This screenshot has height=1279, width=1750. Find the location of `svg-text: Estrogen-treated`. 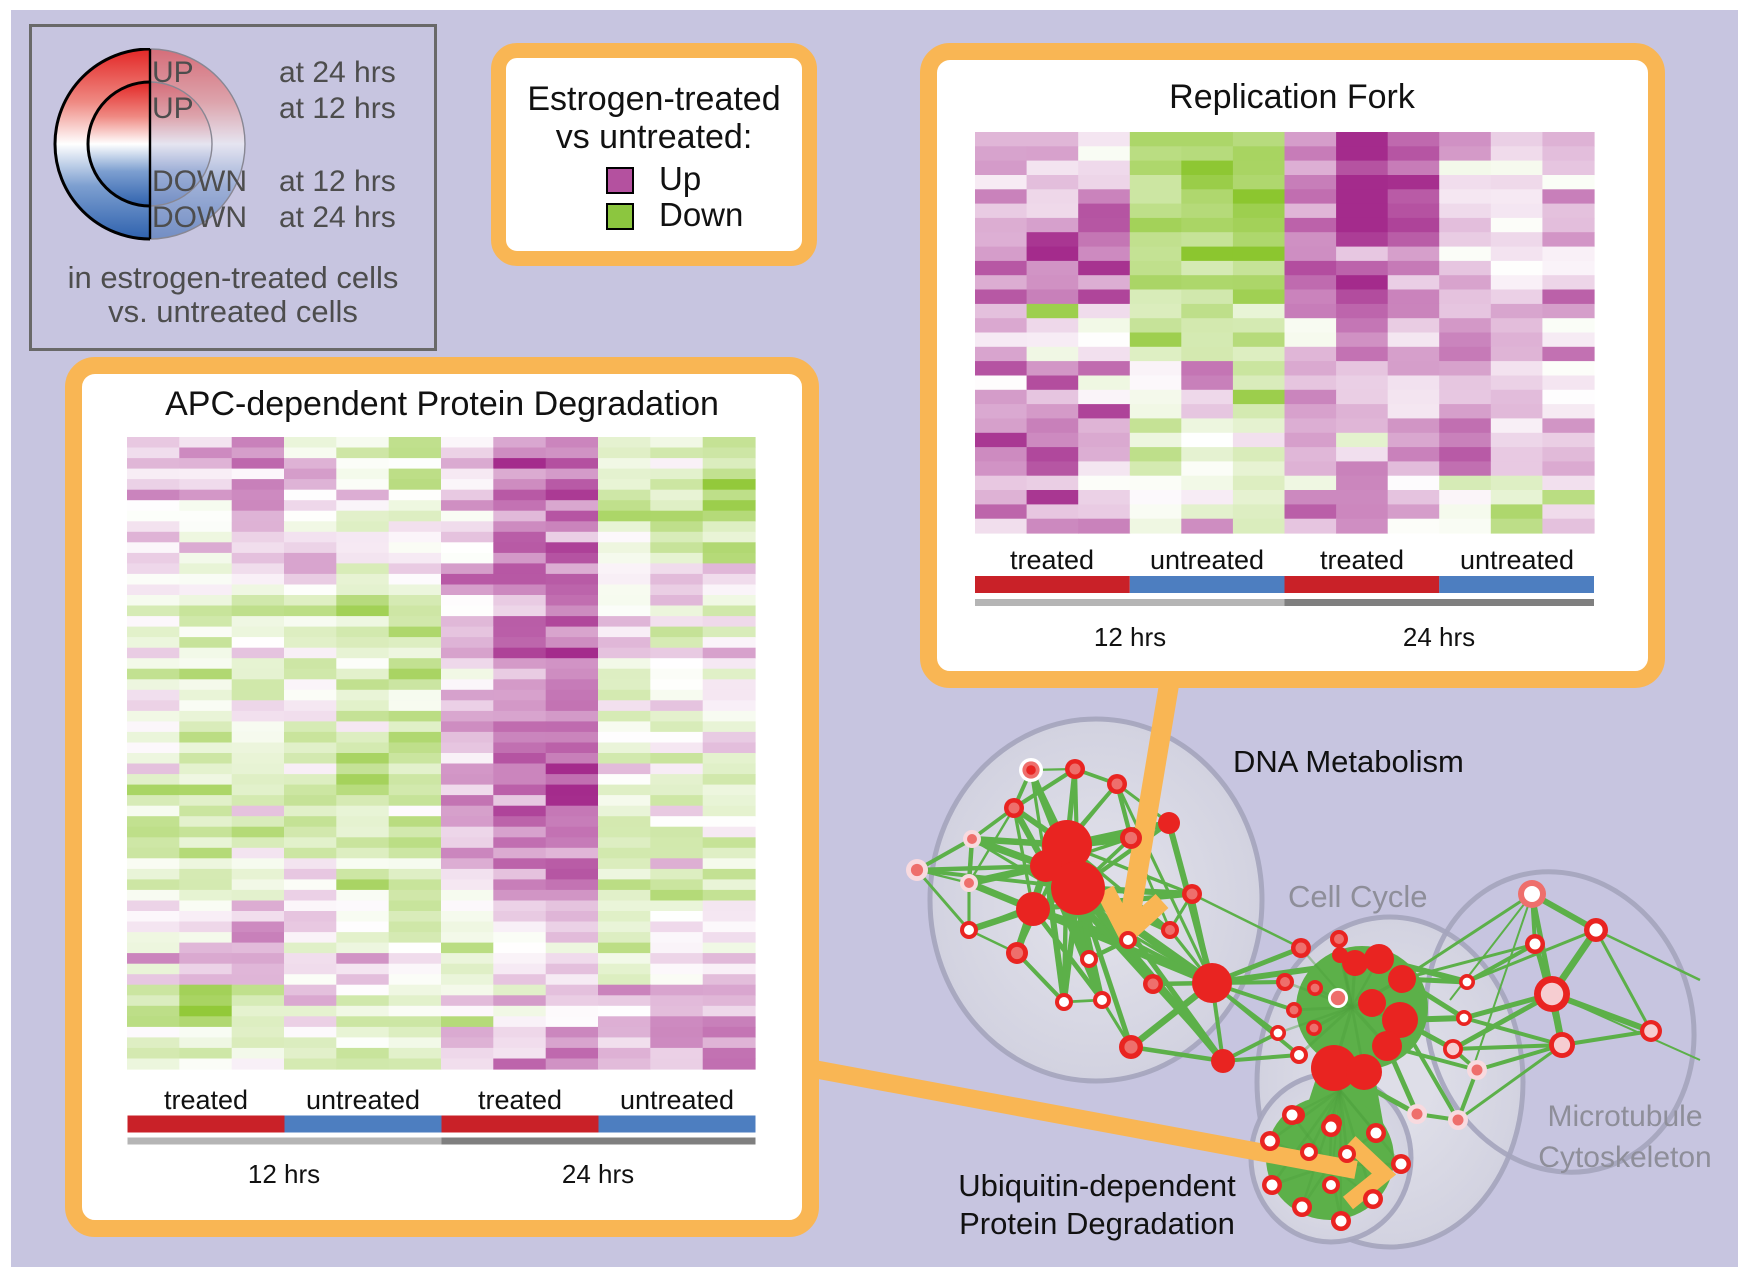

svg-text: Estrogen-treated is located at coordinates (653, 99).